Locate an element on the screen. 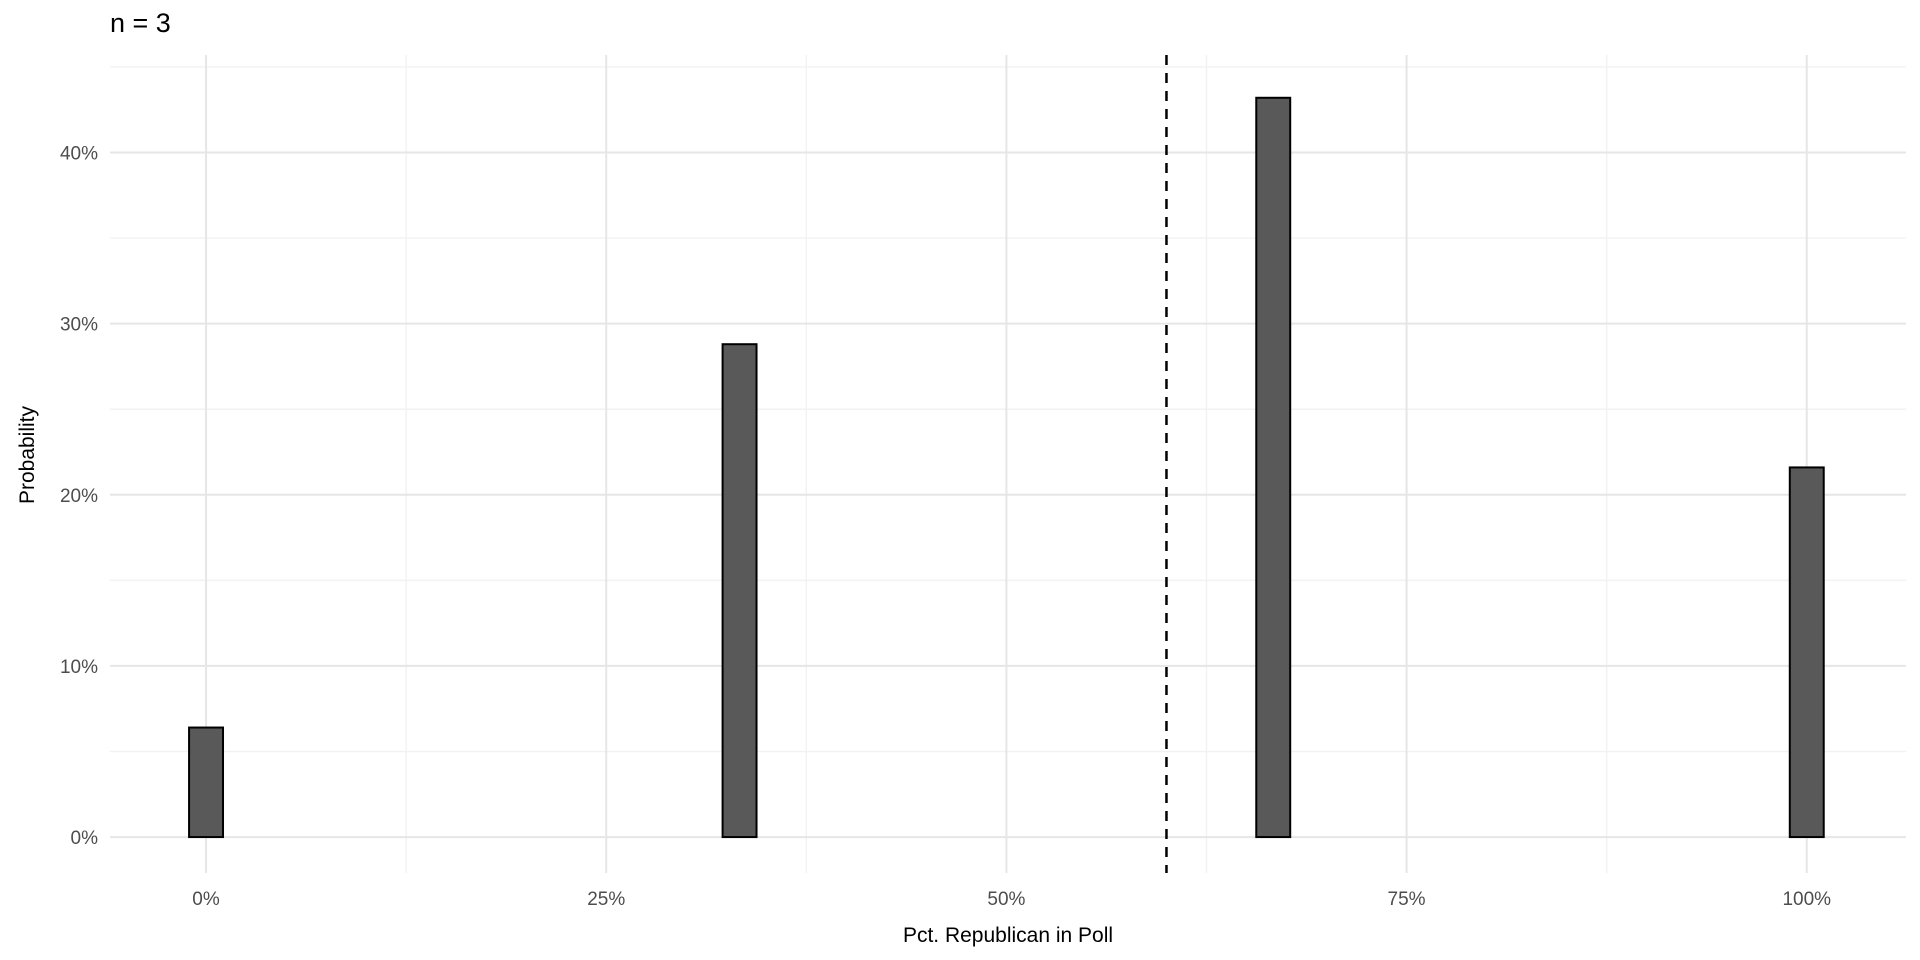 The width and height of the screenshot is (1920, 960). y-tick-label: 20% is located at coordinates (79, 496).